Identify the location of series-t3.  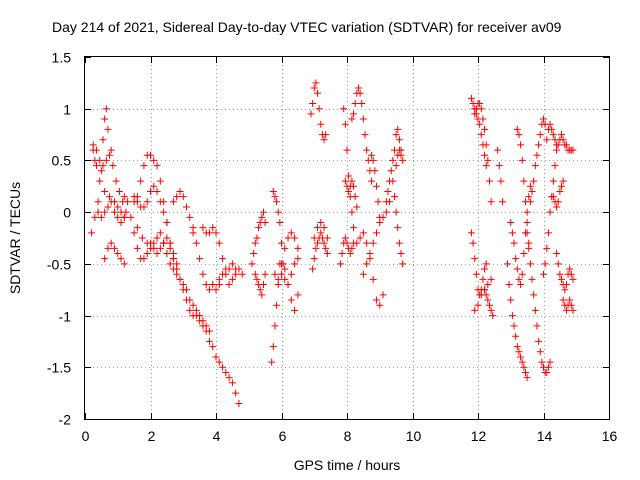
(101, 171).